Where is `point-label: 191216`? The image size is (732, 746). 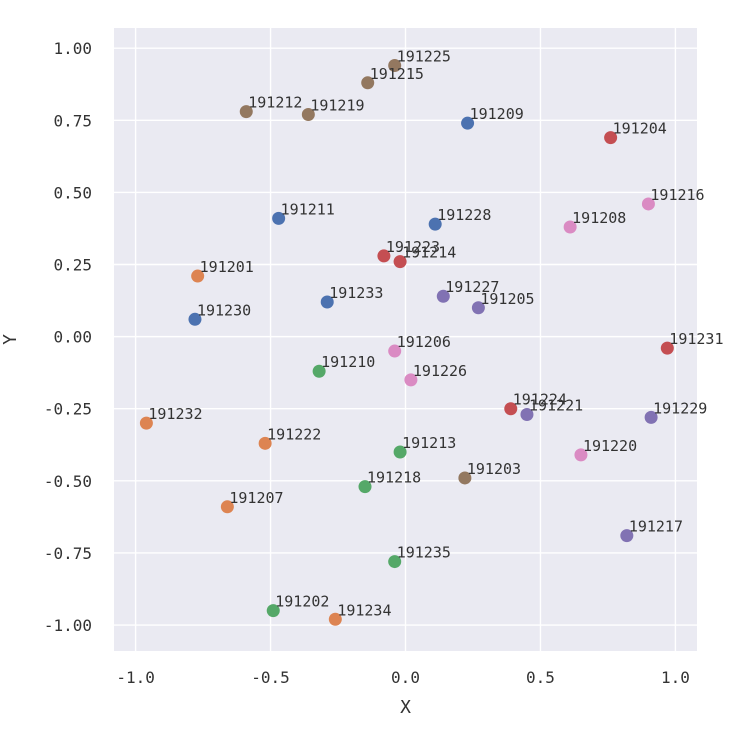
point-label: 191216 is located at coordinates (677, 195).